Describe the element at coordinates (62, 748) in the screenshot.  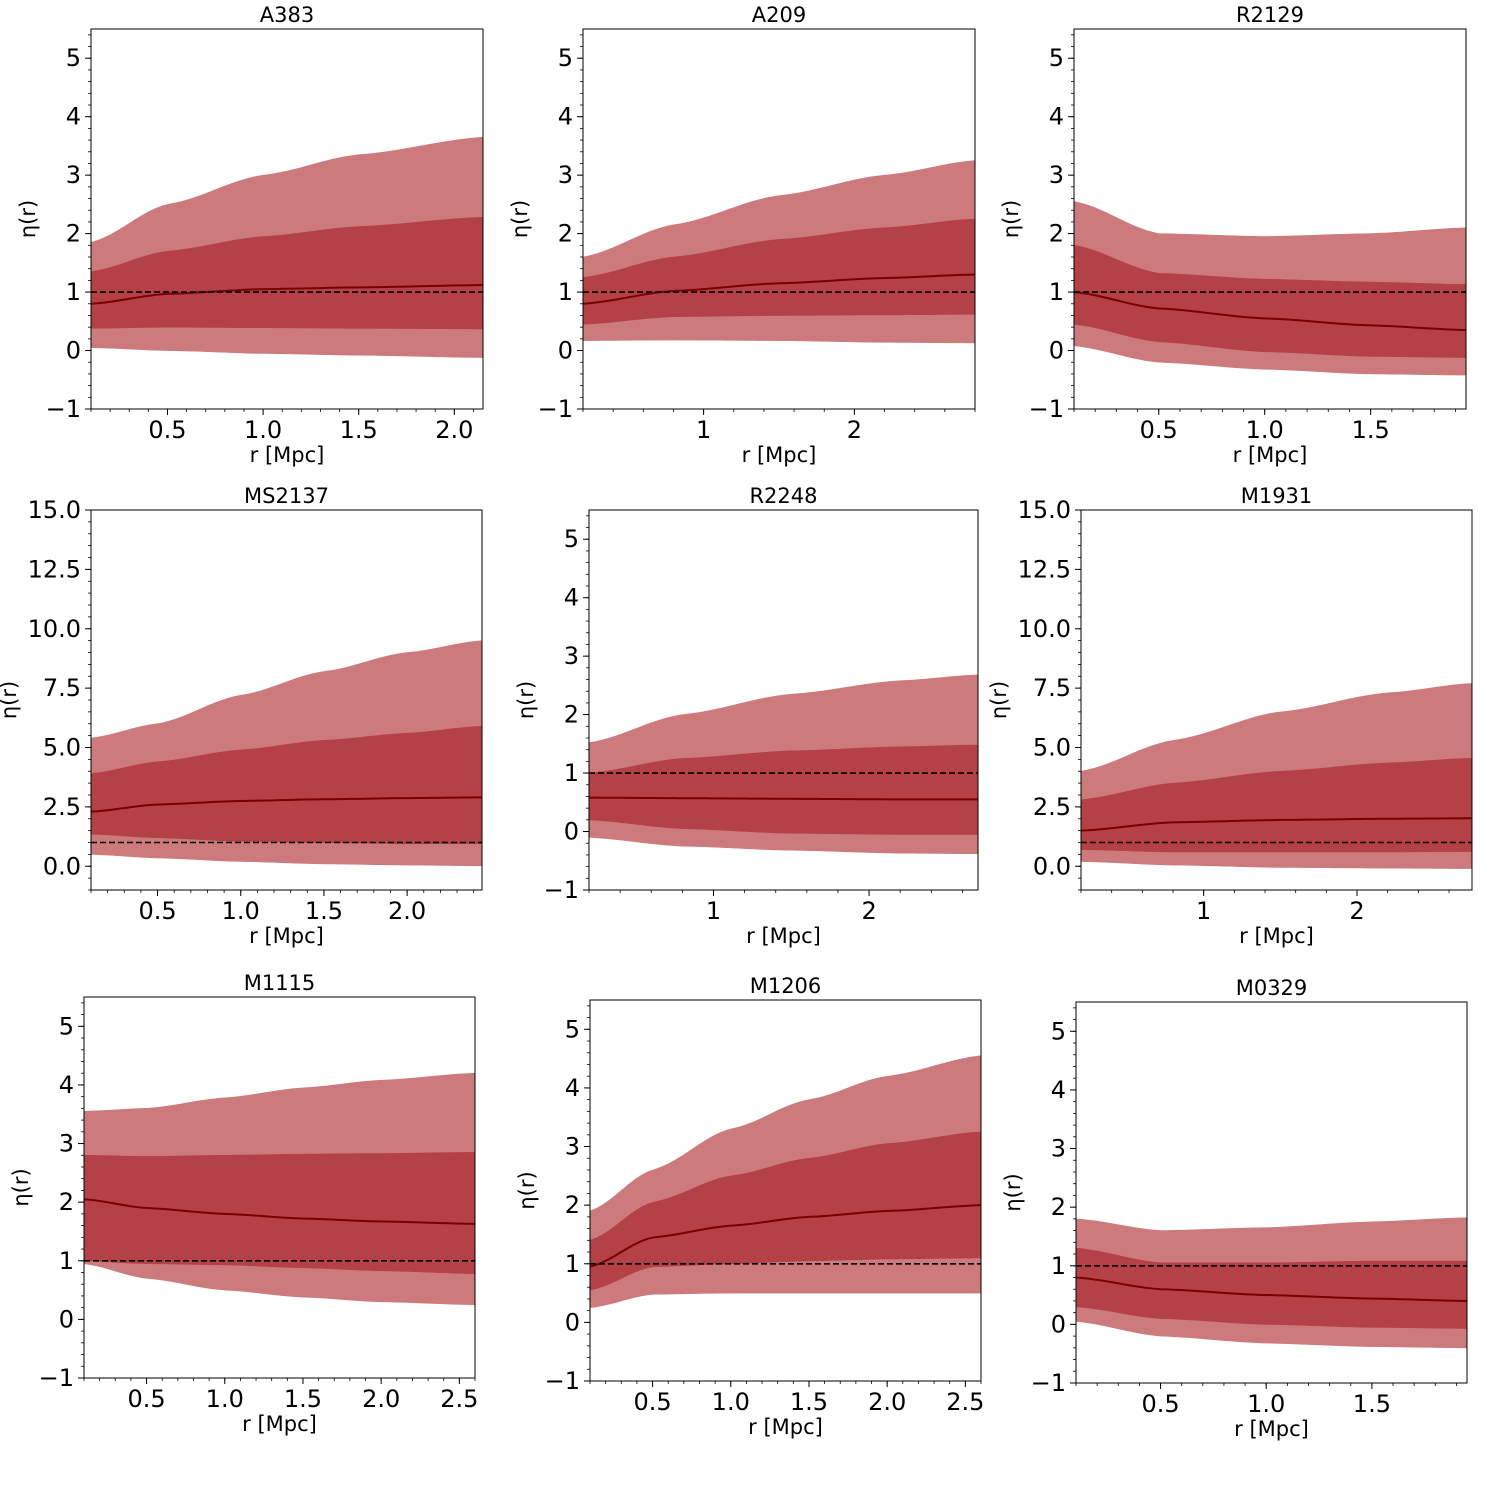
I see `y-tick-label: 5.0` at that location.